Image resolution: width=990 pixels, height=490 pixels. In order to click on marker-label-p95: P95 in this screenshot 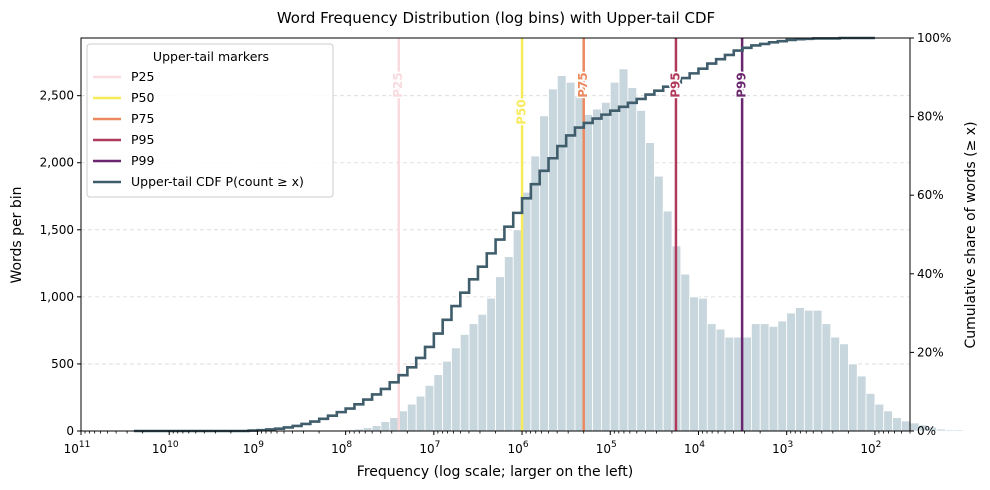, I will do `click(675, 85)`.